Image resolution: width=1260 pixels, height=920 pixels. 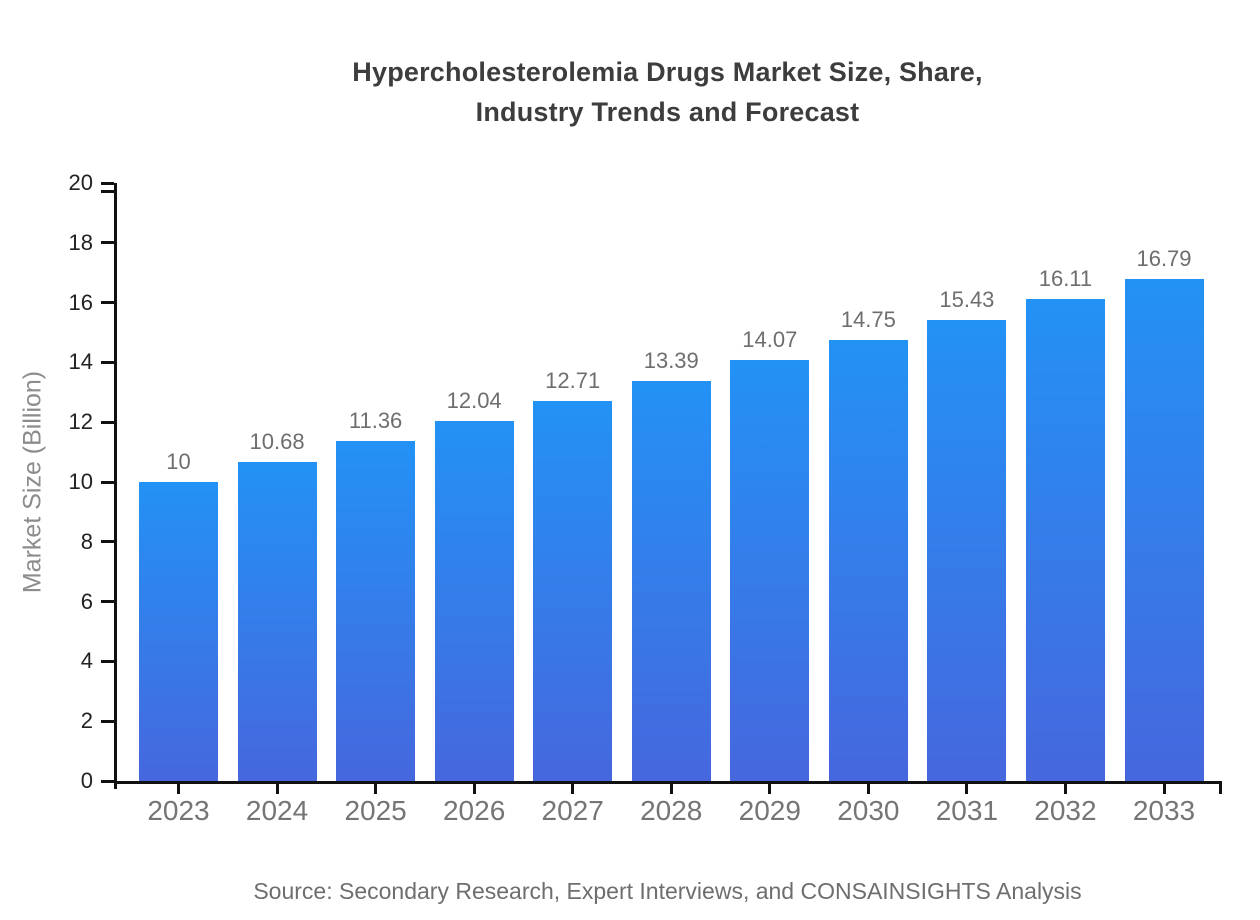 I want to click on bar-2026, so click(x=474, y=601).